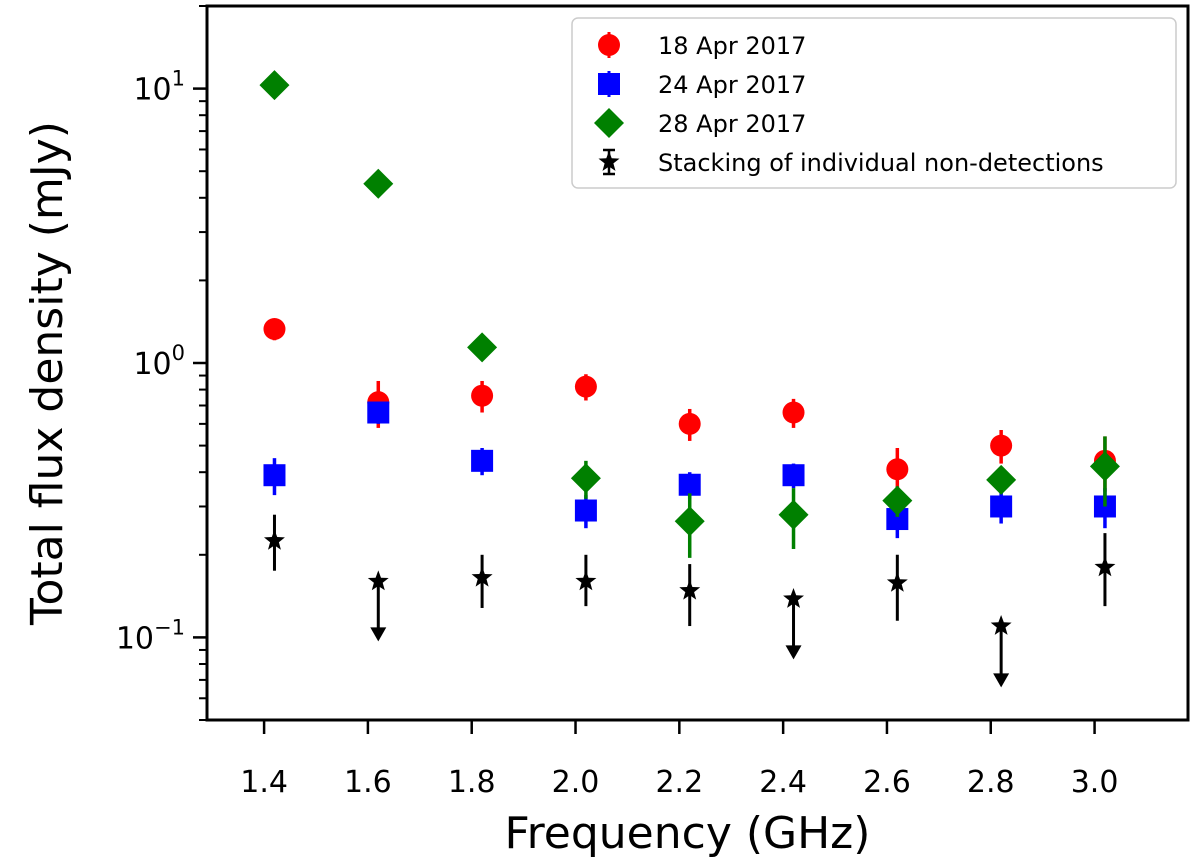  What do you see at coordinates (159, 87) in the screenshot?
I see `y-tick-label: 10¹` at bounding box center [159, 87].